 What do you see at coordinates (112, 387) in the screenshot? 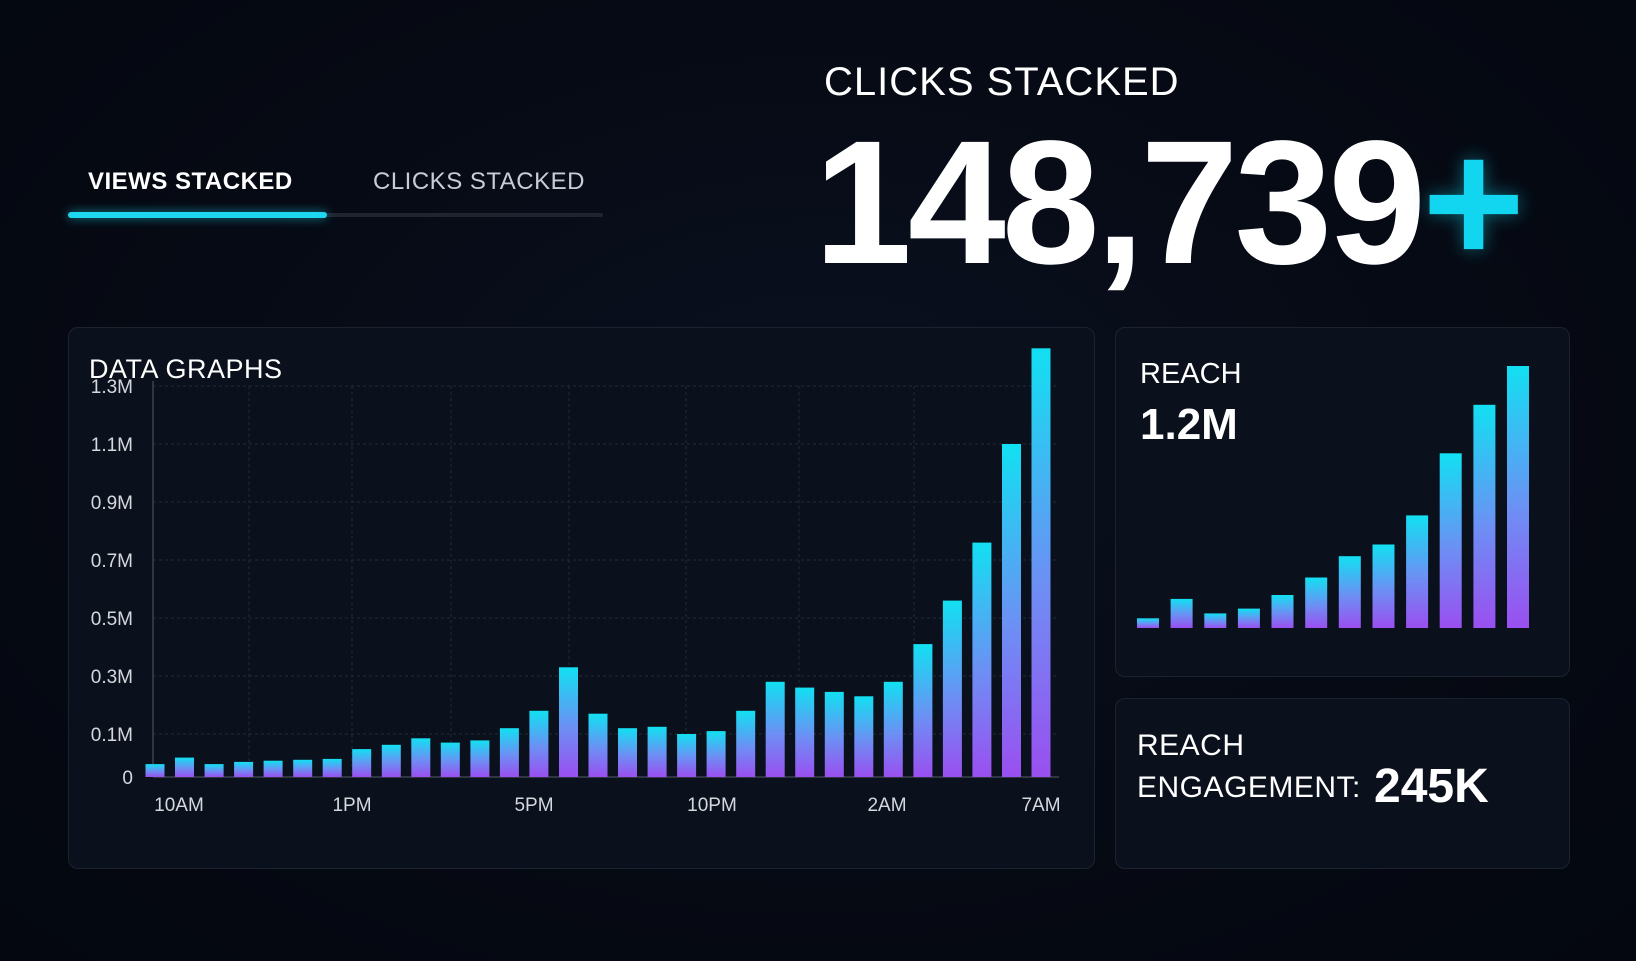
I see `y-tick-label: 1.3M` at bounding box center [112, 387].